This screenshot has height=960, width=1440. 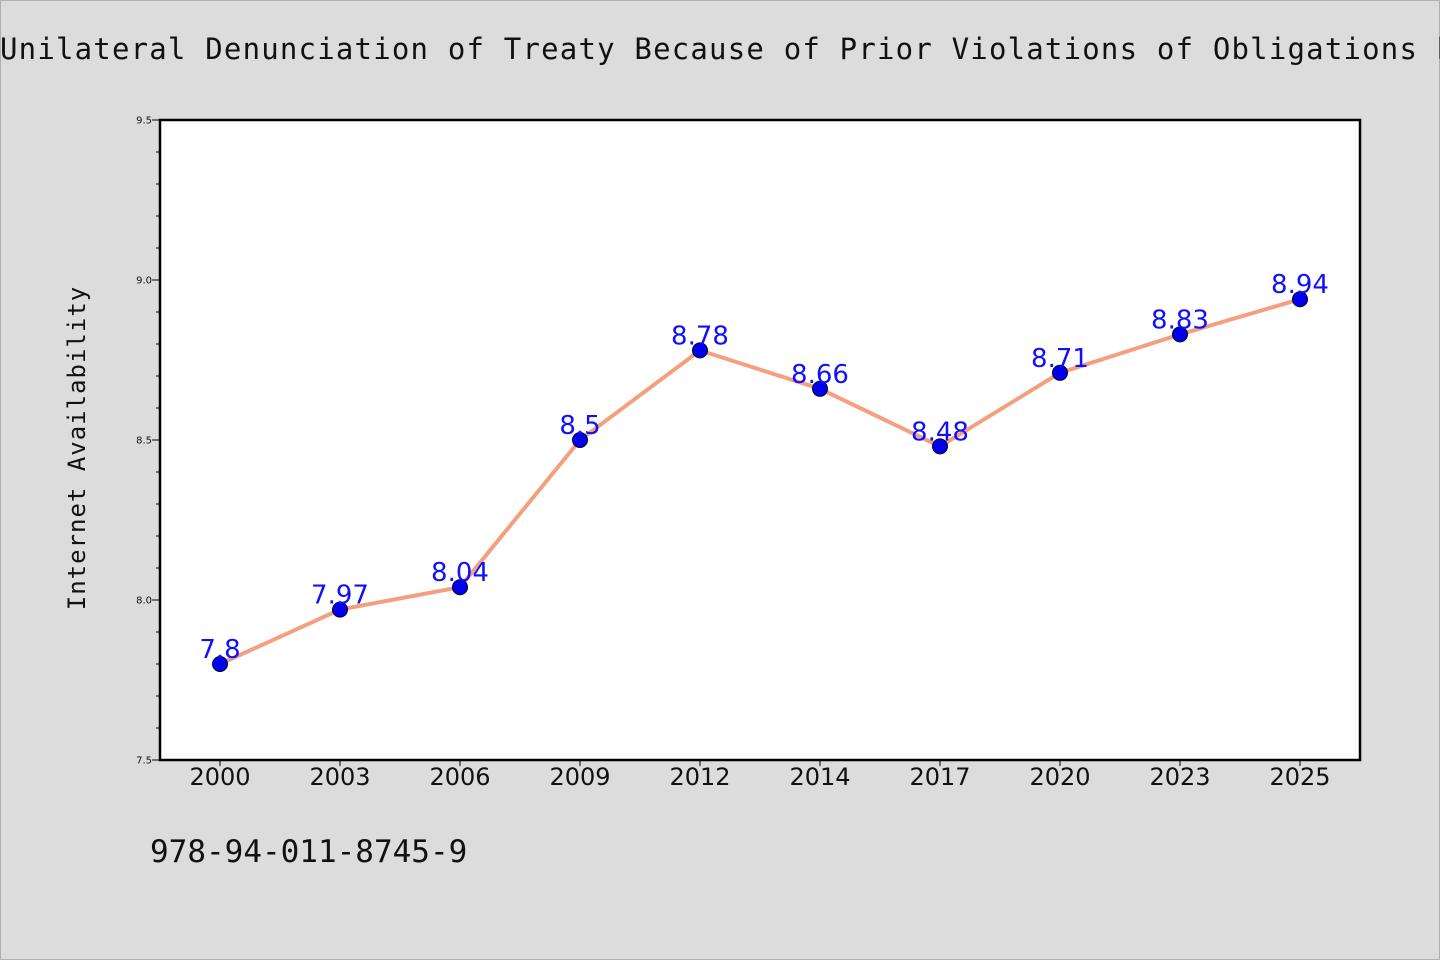 I want to click on x-tick-label: 2020, so click(x=1059, y=777).